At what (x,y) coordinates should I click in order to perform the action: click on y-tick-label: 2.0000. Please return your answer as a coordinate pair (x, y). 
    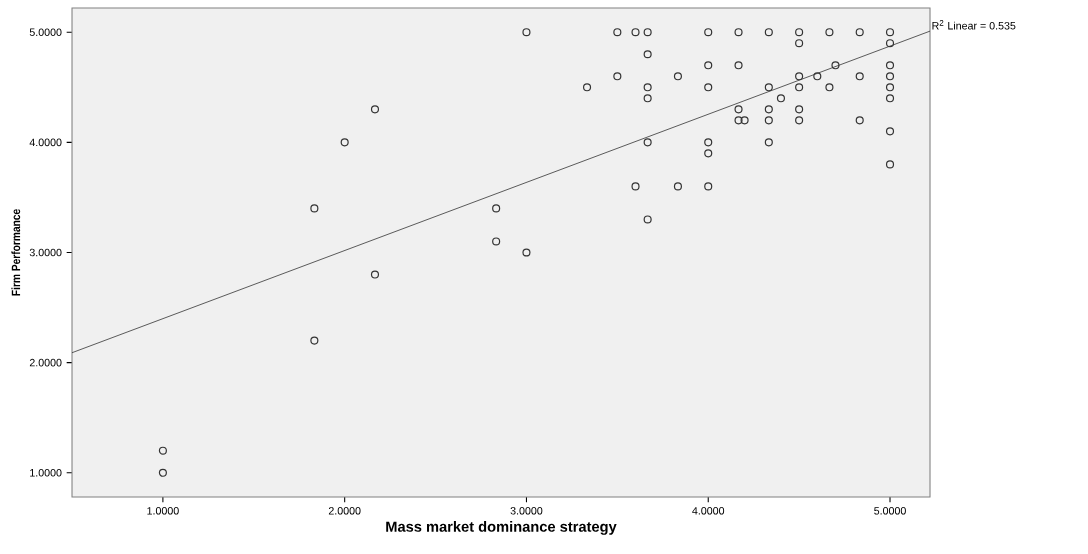
    Looking at the image, I should click on (45, 362).